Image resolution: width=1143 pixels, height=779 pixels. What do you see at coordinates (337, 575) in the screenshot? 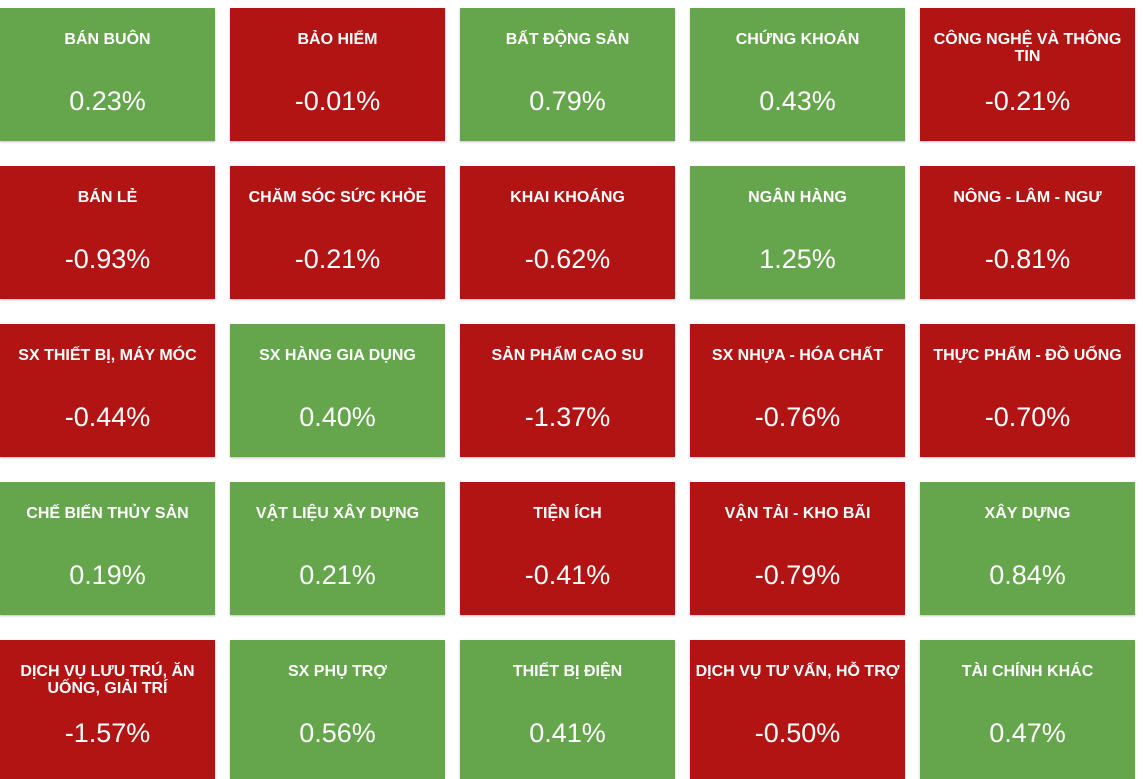
I see `sector-change-value: 0.21%` at bounding box center [337, 575].